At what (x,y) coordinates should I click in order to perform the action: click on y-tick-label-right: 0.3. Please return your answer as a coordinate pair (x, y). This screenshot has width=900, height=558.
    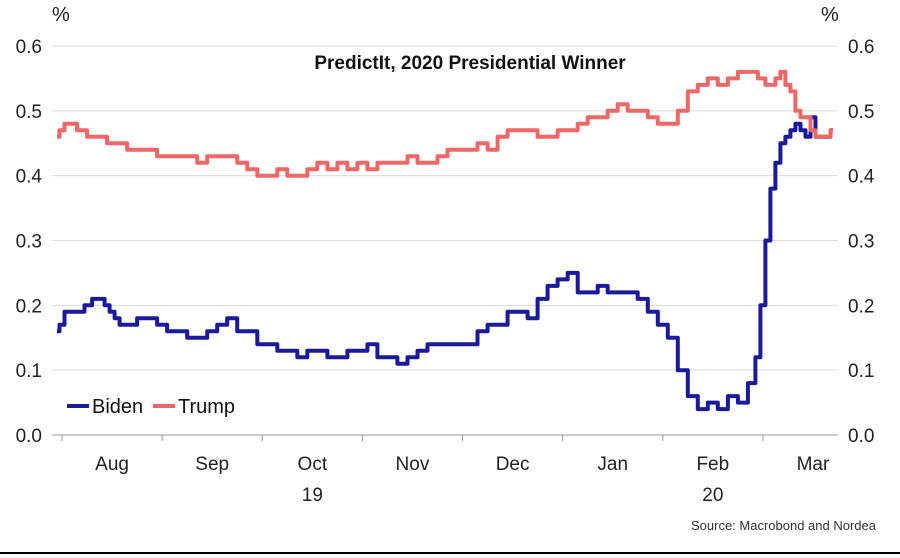
    Looking at the image, I should click on (861, 242).